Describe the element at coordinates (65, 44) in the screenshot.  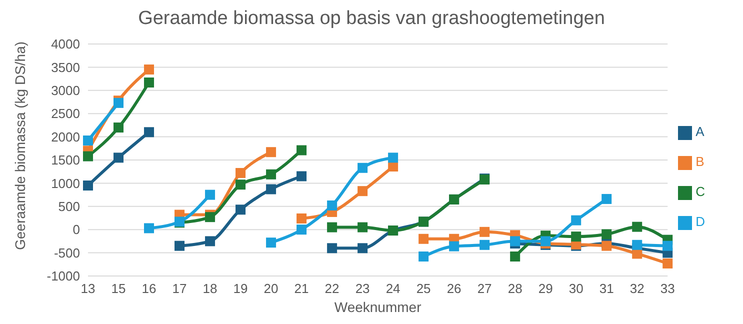
I see `y-tick-label: 4000` at that location.